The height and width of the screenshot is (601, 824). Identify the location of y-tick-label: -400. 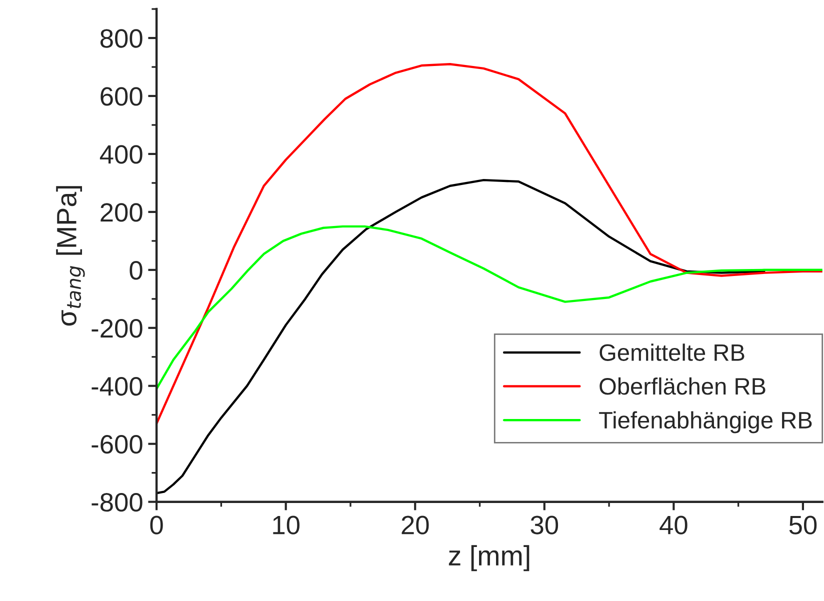
(117, 386).